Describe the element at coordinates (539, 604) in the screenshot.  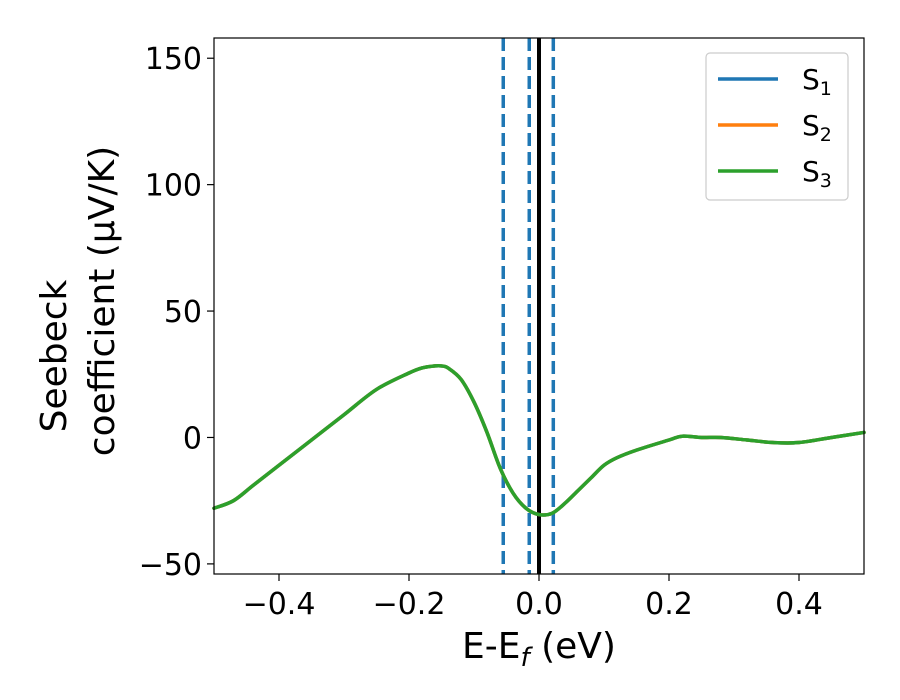
I see `x-tick-label: 0.0` at that location.